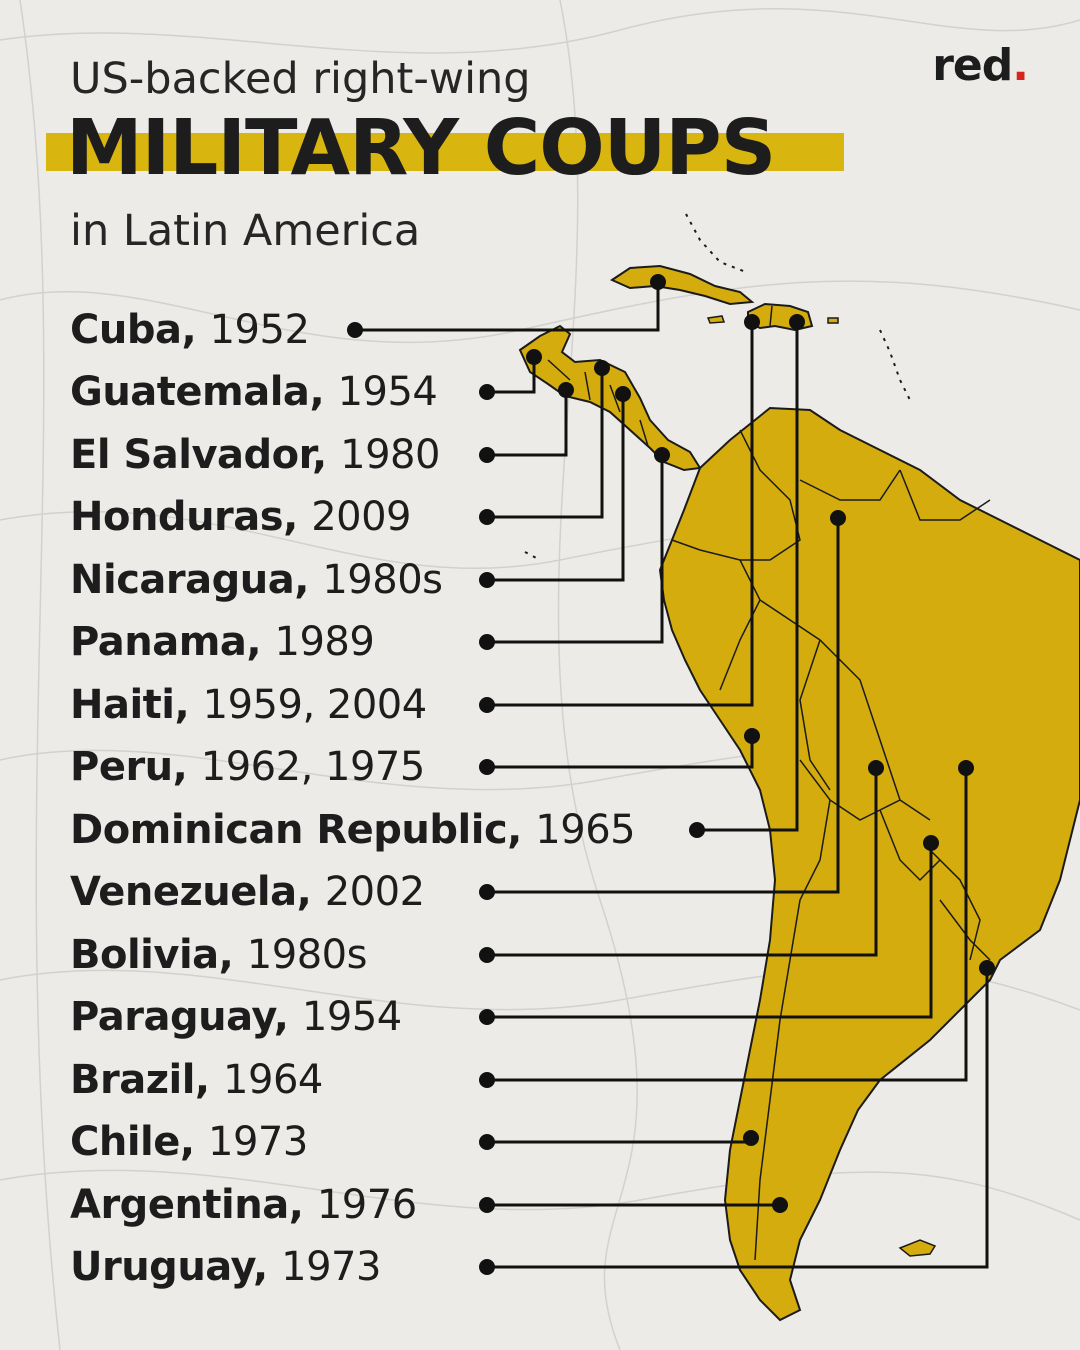 Image resolution: width=1080 pixels, height=1350 pixels. I want to click on coup-entry: Panama, 1989, so click(222, 642).